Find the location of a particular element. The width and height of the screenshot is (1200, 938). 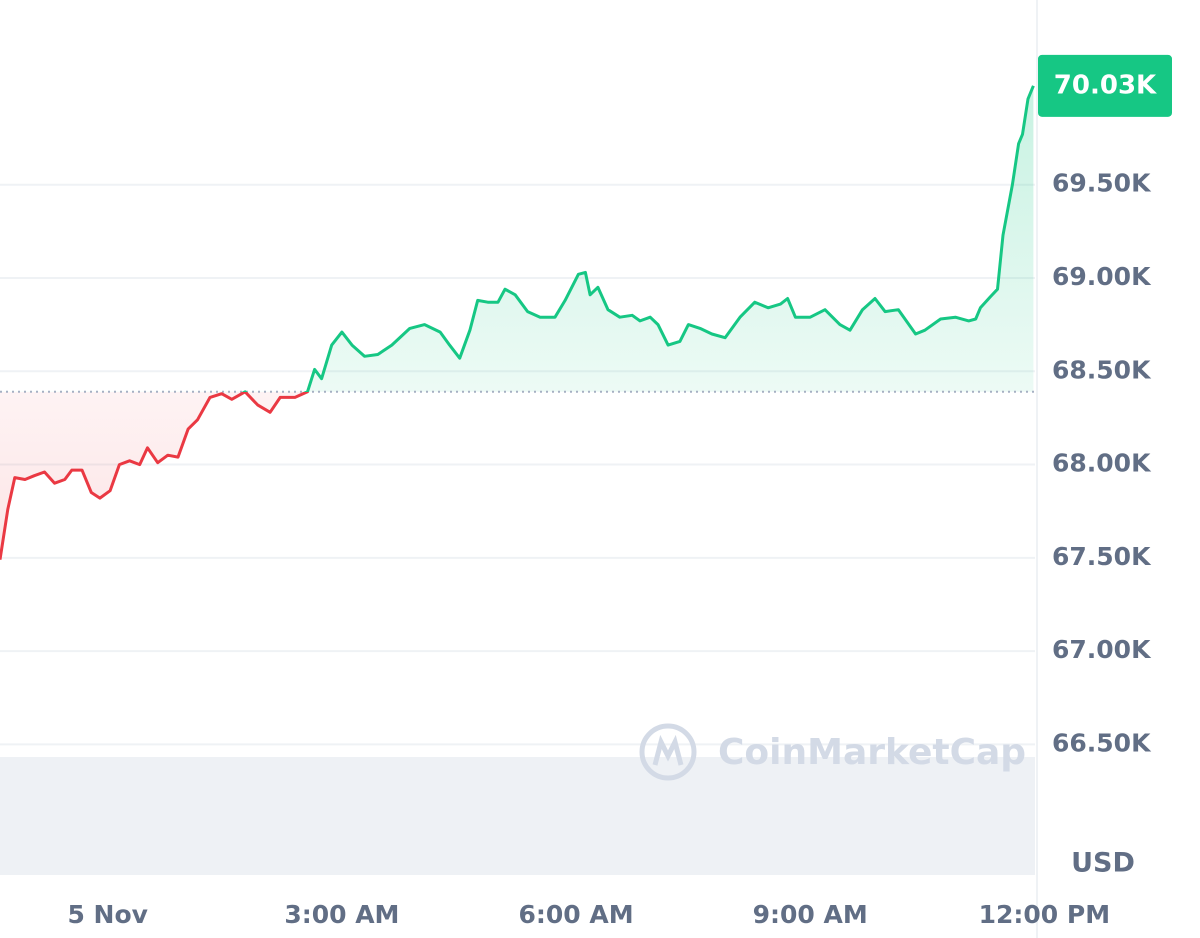

x-tick-label: 5 Nov is located at coordinates (107, 914).